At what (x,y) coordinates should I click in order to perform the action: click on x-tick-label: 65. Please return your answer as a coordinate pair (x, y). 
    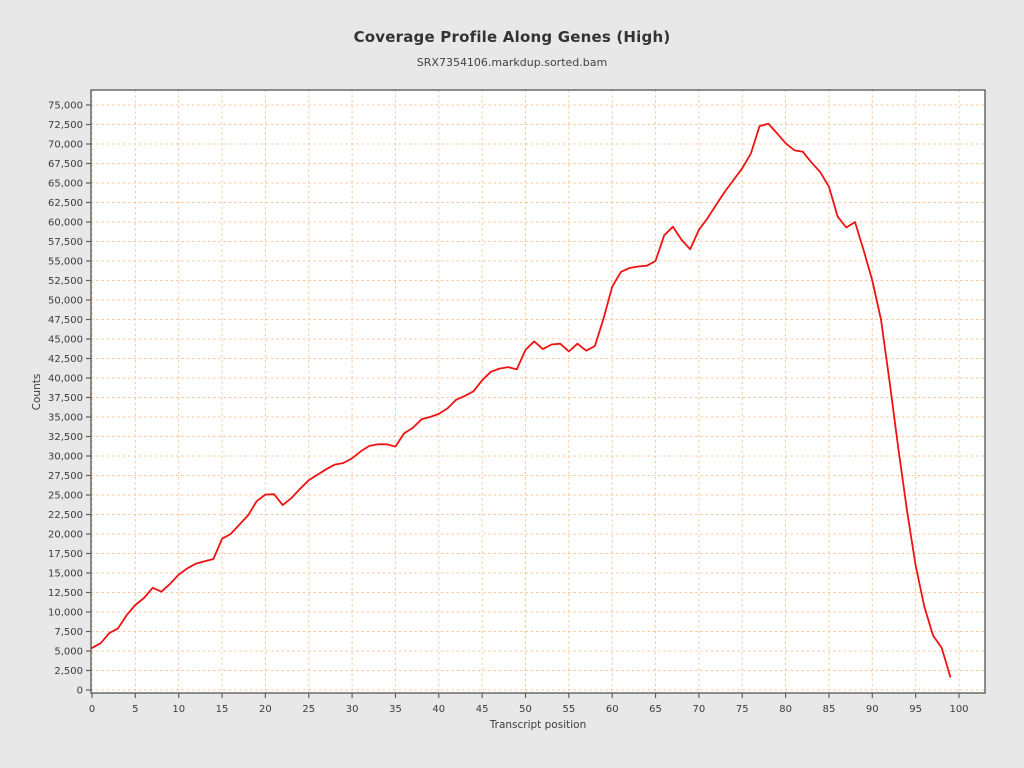
    Looking at the image, I should click on (655, 709).